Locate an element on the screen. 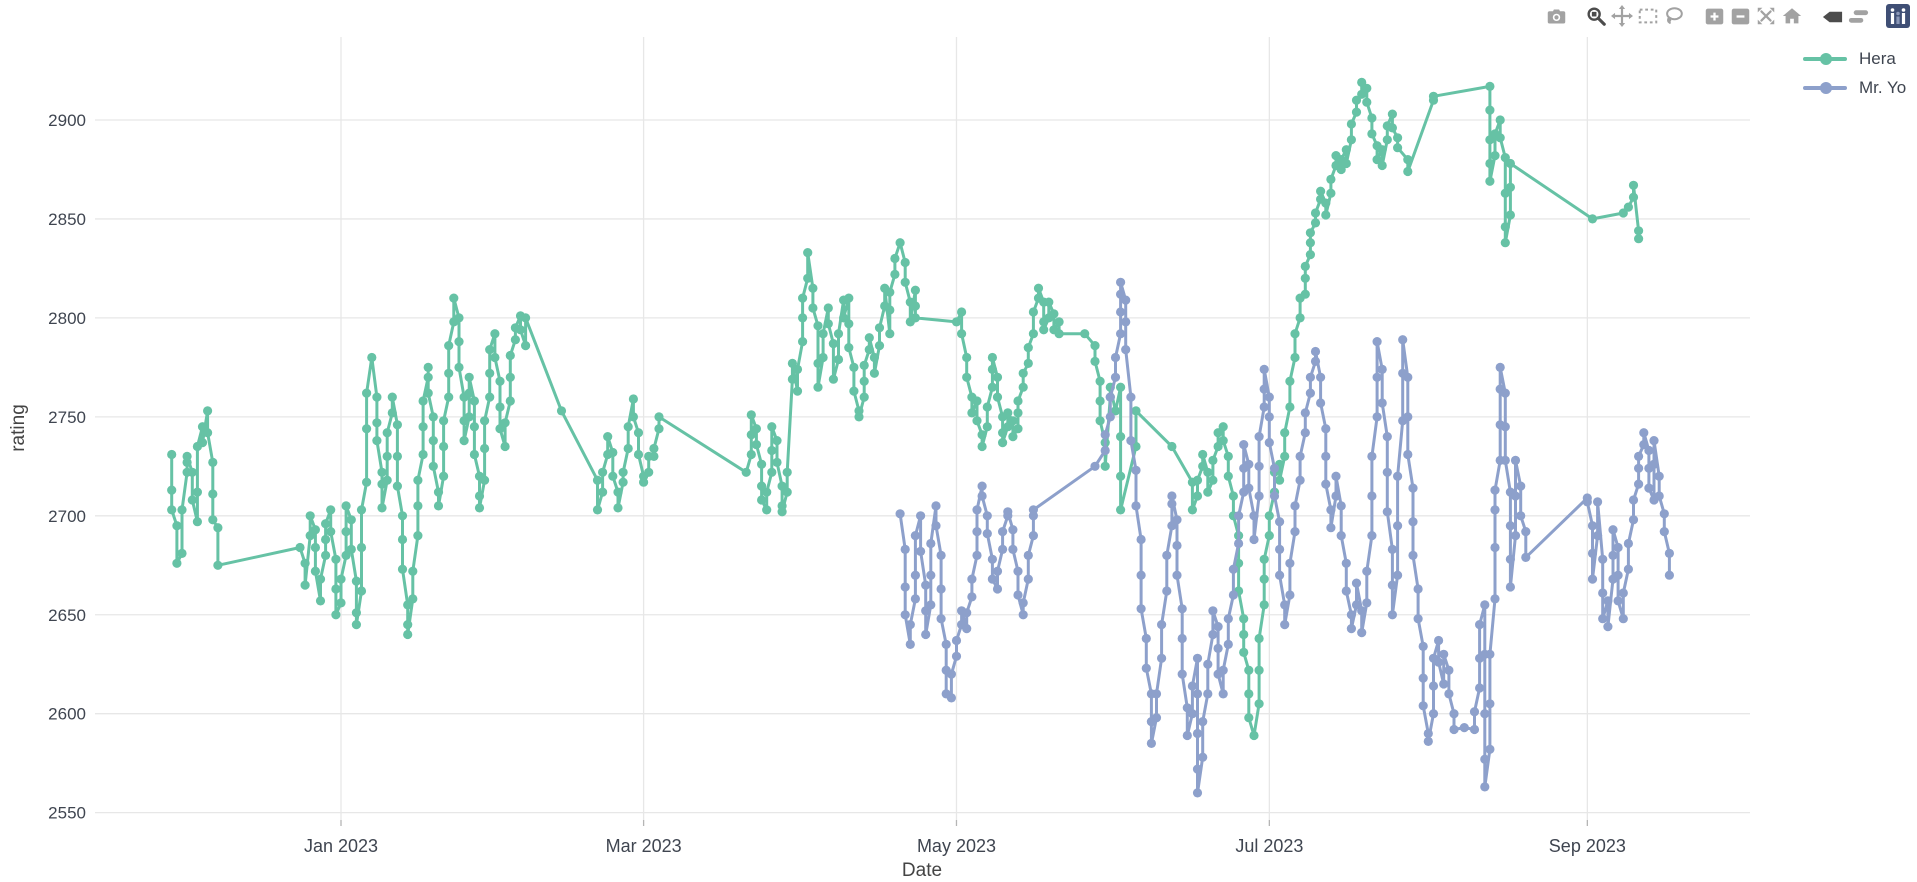 This screenshot has width=1917, height=882. x-tick-label: Jul 2023 is located at coordinates (1269, 846).